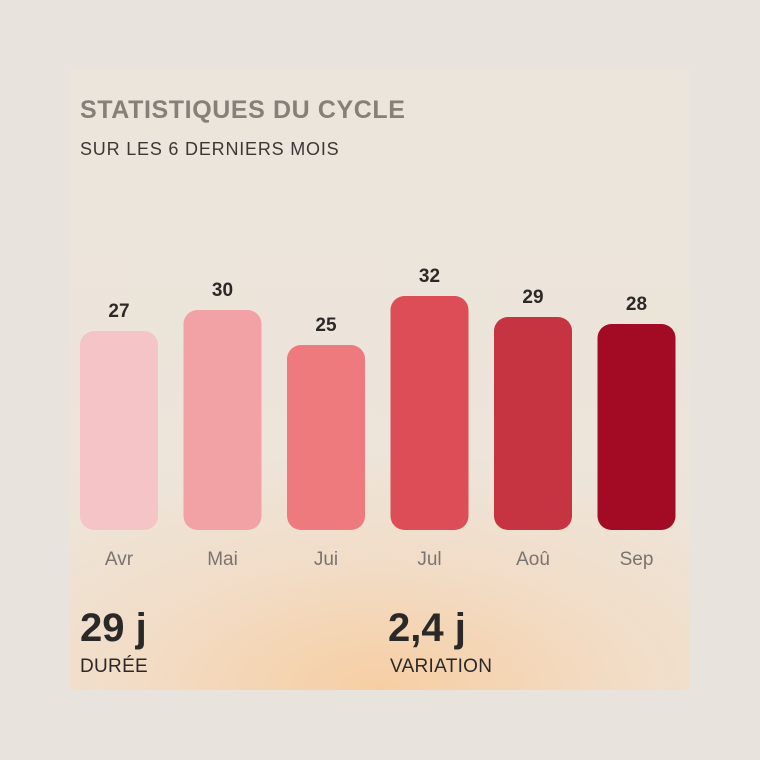  I want to click on chart-title: STATISTIQUES DU CYCLE, so click(243, 110).